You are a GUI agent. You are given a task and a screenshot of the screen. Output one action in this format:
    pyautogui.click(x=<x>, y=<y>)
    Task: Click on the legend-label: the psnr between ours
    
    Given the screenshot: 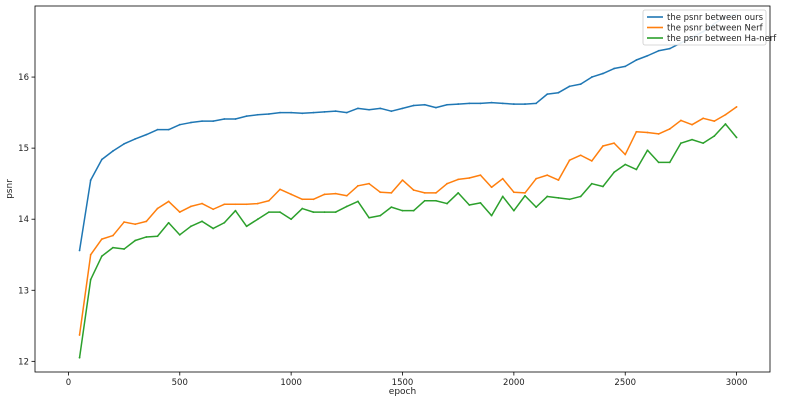 What is the action you would take?
    pyautogui.click(x=715, y=18)
    